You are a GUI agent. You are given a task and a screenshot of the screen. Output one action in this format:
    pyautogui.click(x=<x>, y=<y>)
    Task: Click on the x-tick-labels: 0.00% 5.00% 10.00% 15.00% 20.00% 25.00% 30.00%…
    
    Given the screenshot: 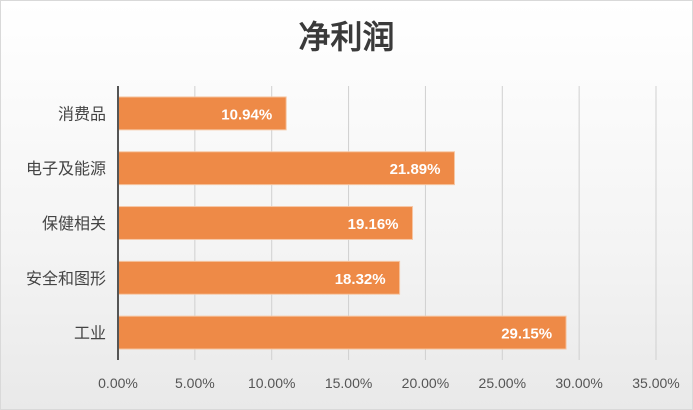 What is the action you would take?
    pyautogui.click(x=389, y=383)
    